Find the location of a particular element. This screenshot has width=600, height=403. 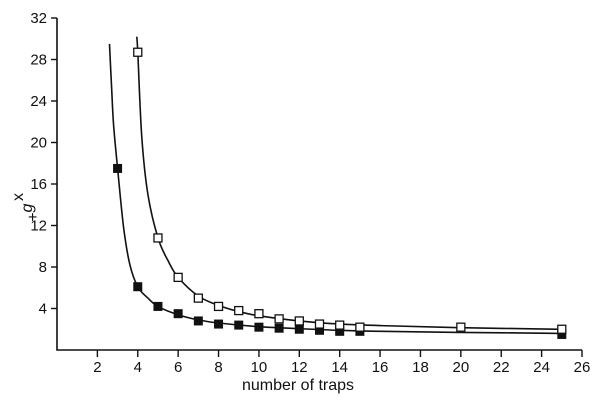

x-tick-label: 20 is located at coordinates (461, 367).